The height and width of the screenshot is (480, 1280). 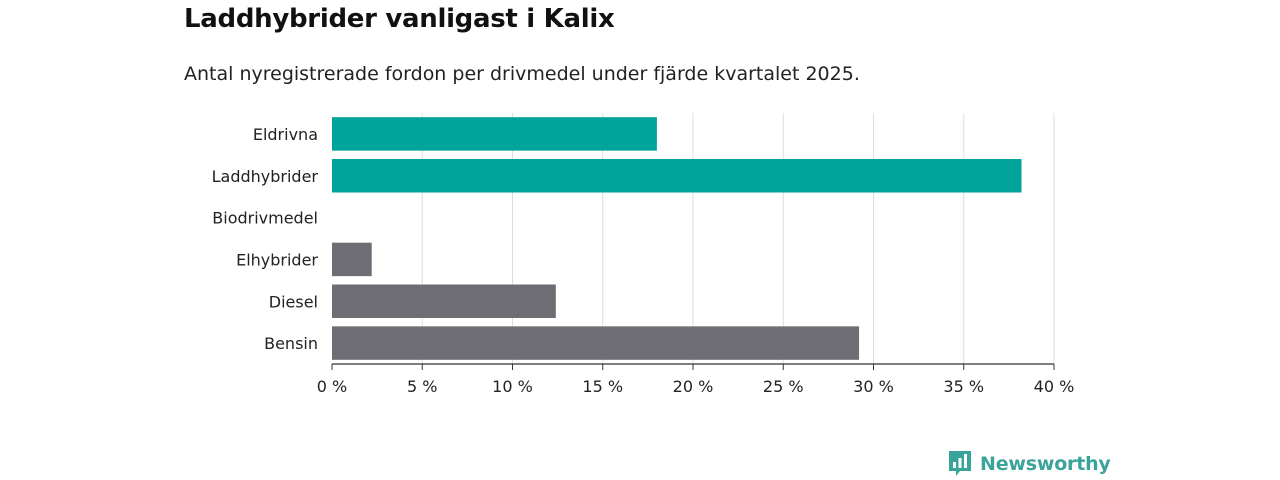 I want to click on x-tick-label: 30 %, so click(x=873, y=386).